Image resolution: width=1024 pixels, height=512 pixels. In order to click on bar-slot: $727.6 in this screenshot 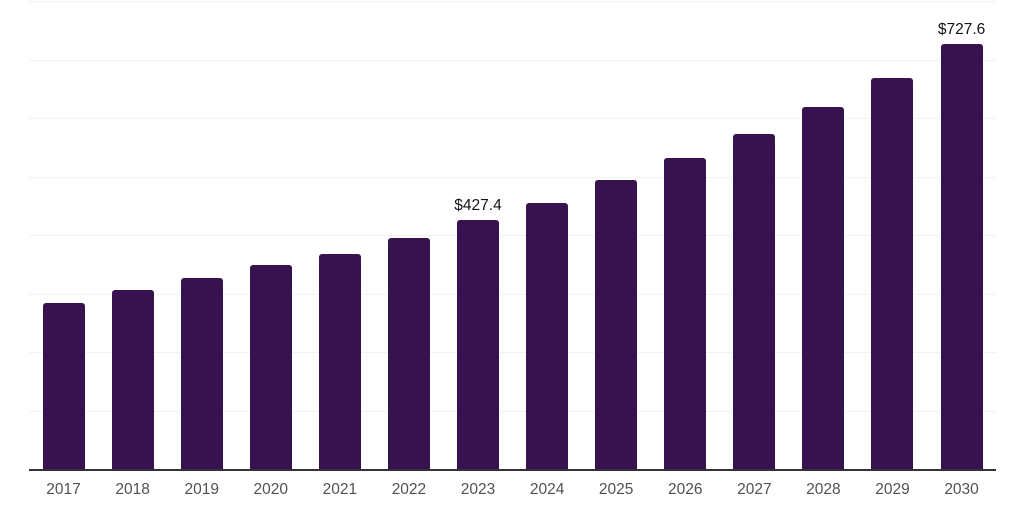, I will do `click(961, 236)`.